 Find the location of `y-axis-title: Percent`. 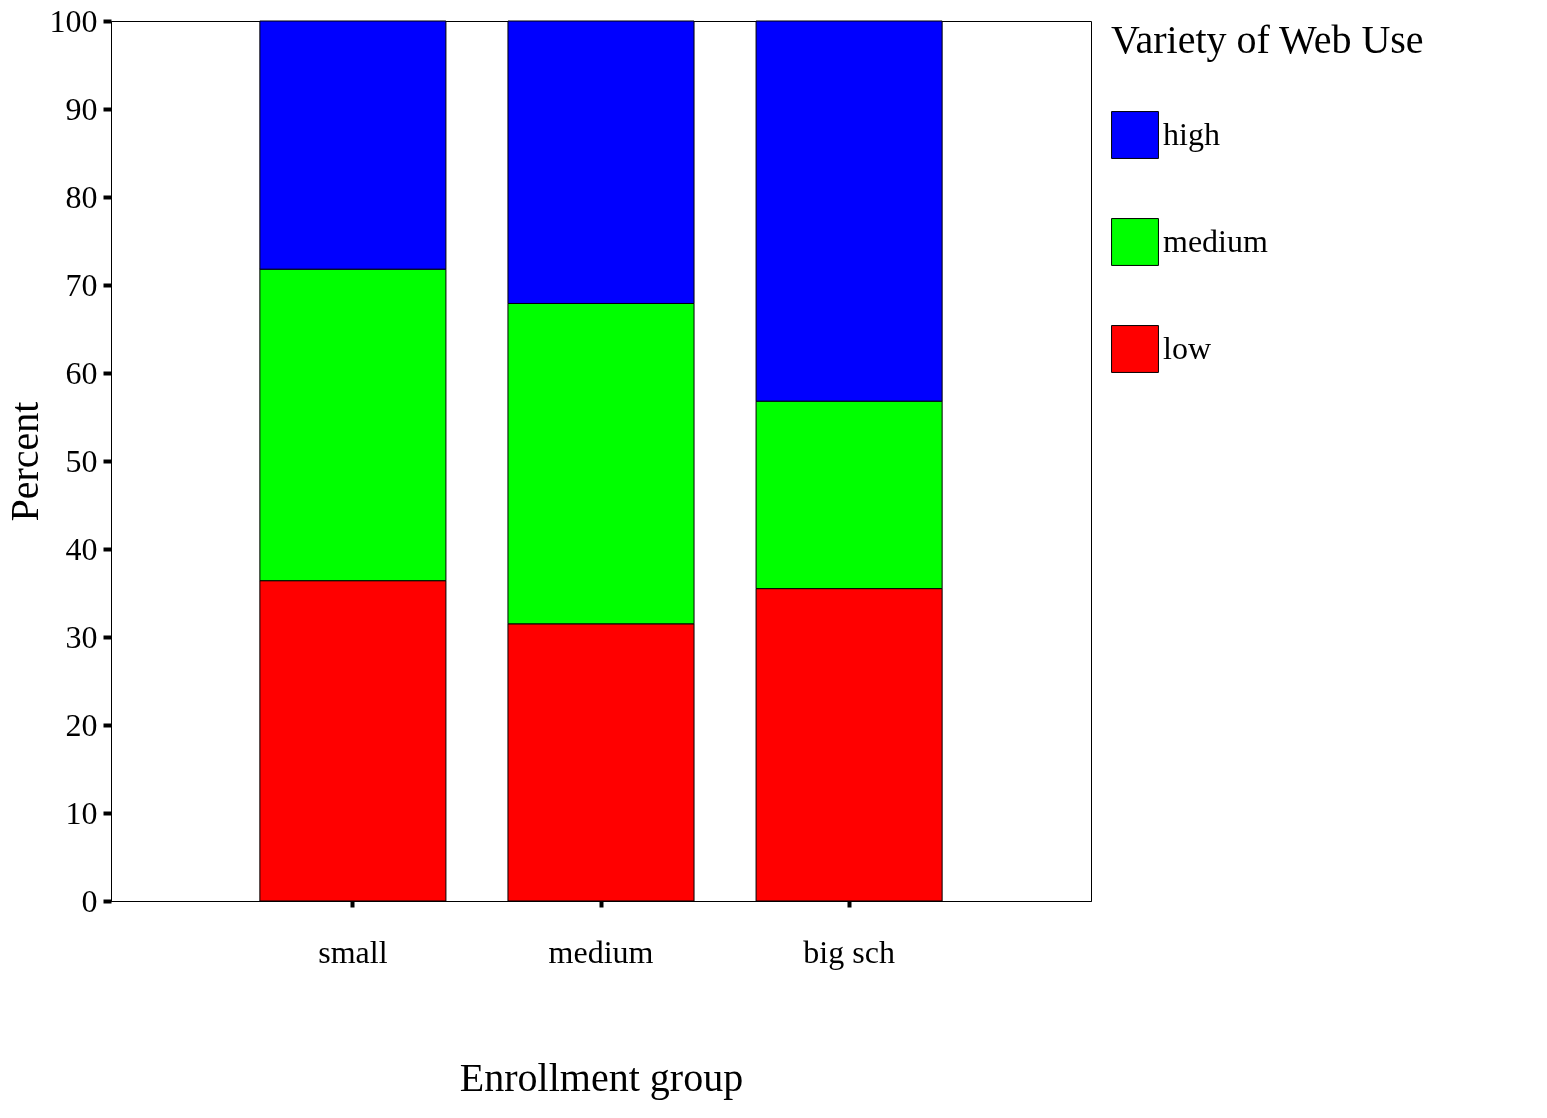

y-axis-title: Percent is located at coordinates (24, 461).